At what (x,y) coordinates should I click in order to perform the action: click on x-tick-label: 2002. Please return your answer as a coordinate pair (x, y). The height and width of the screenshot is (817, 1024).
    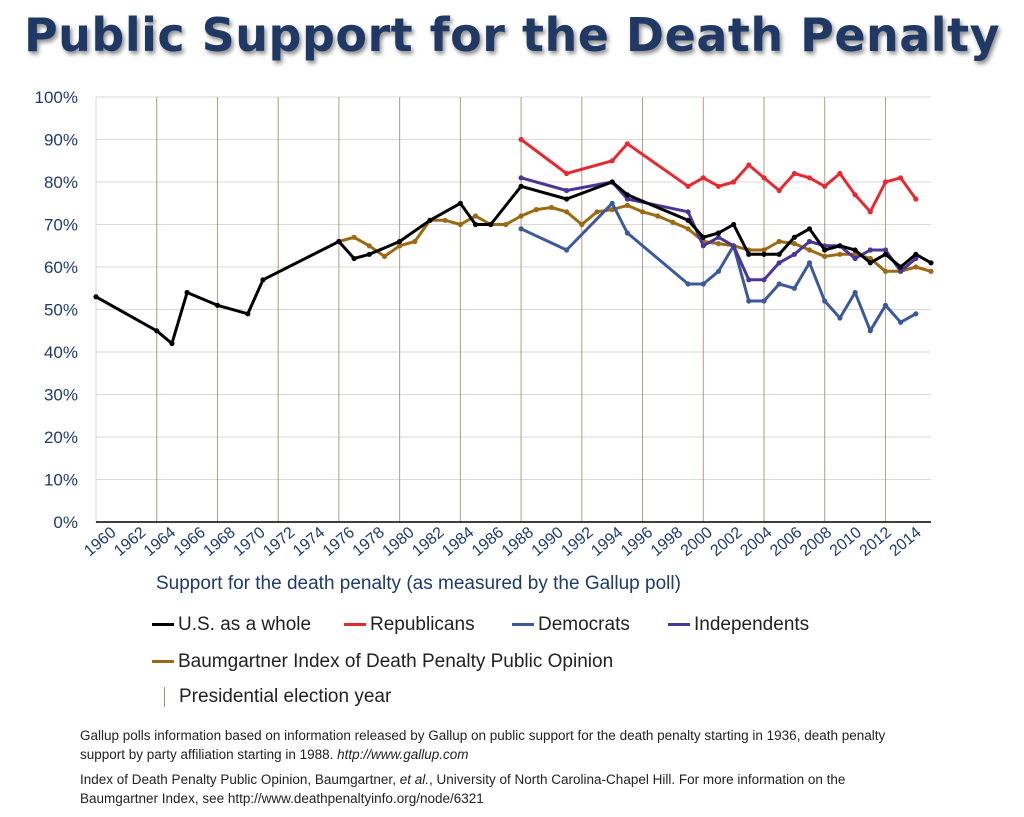
    Looking at the image, I should click on (727, 542).